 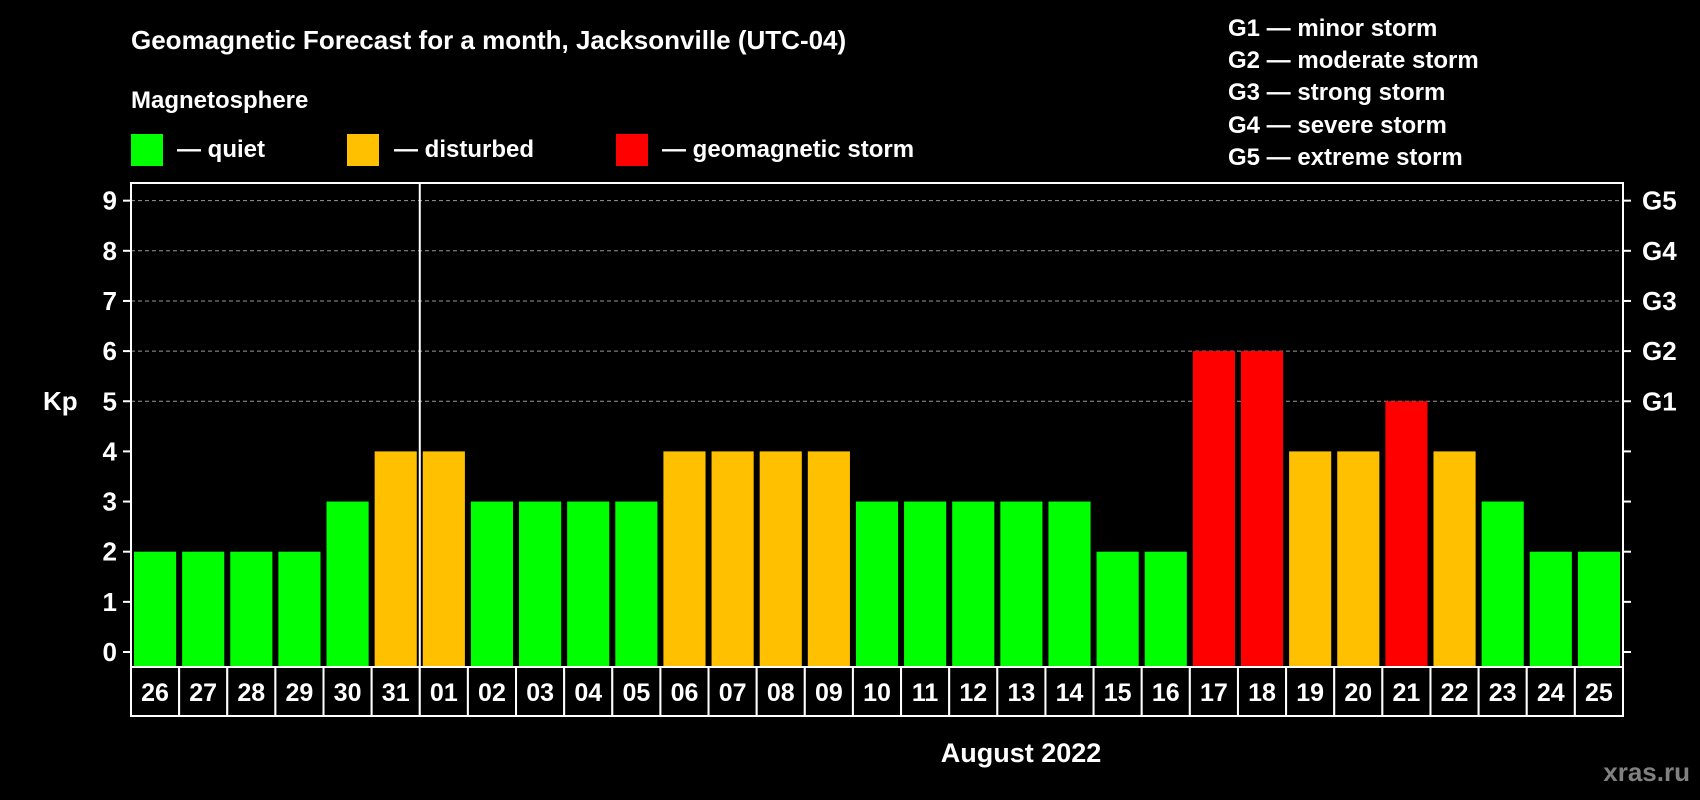 What do you see at coordinates (110, 502) in the screenshot?
I see `y-tick-label: 3` at bounding box center [110, 502].